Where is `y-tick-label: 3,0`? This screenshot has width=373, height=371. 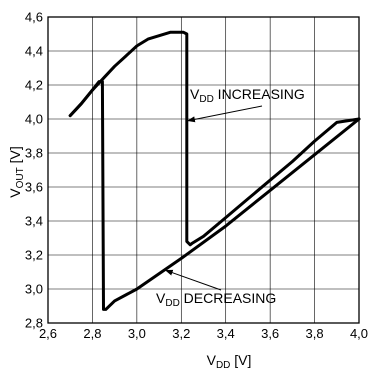 y-tick-label: 3,0 is located at coordinates (34, 289).